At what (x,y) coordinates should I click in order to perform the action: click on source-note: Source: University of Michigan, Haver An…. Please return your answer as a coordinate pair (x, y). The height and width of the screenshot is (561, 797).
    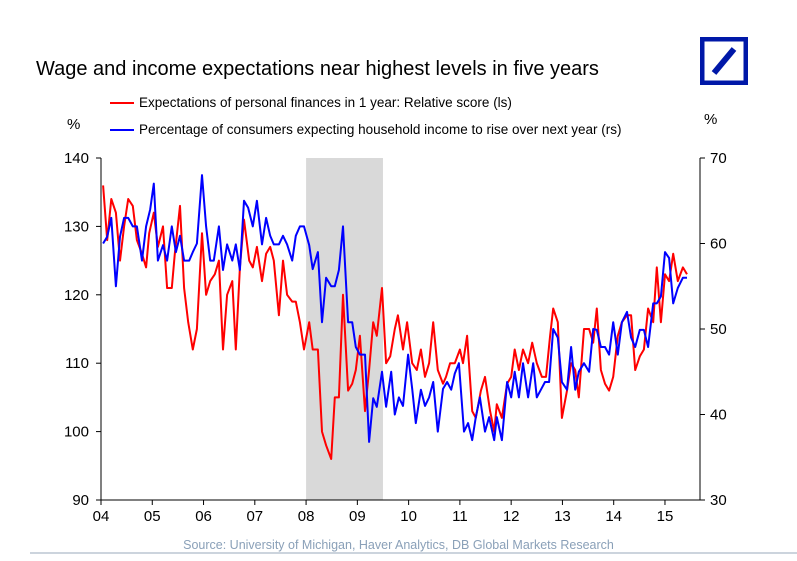
    Looking at the image, I should click on (398, 545).